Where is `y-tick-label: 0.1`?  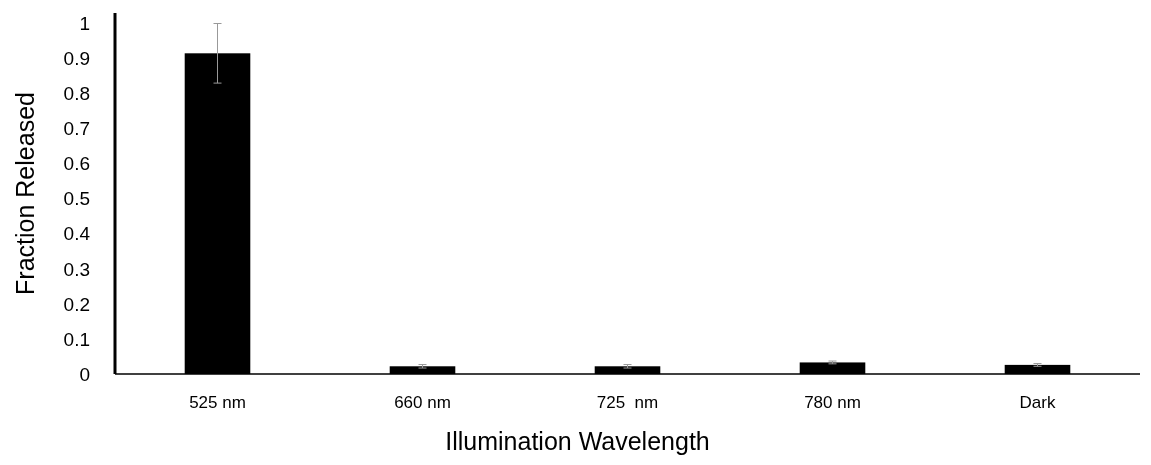
y-tick-label: 0.1 is located at coordinates (76, 339).